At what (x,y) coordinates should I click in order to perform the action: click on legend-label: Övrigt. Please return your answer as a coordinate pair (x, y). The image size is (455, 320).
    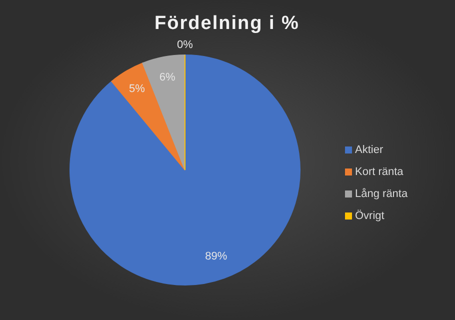
    Looking at the image, I should click on (369, 215).